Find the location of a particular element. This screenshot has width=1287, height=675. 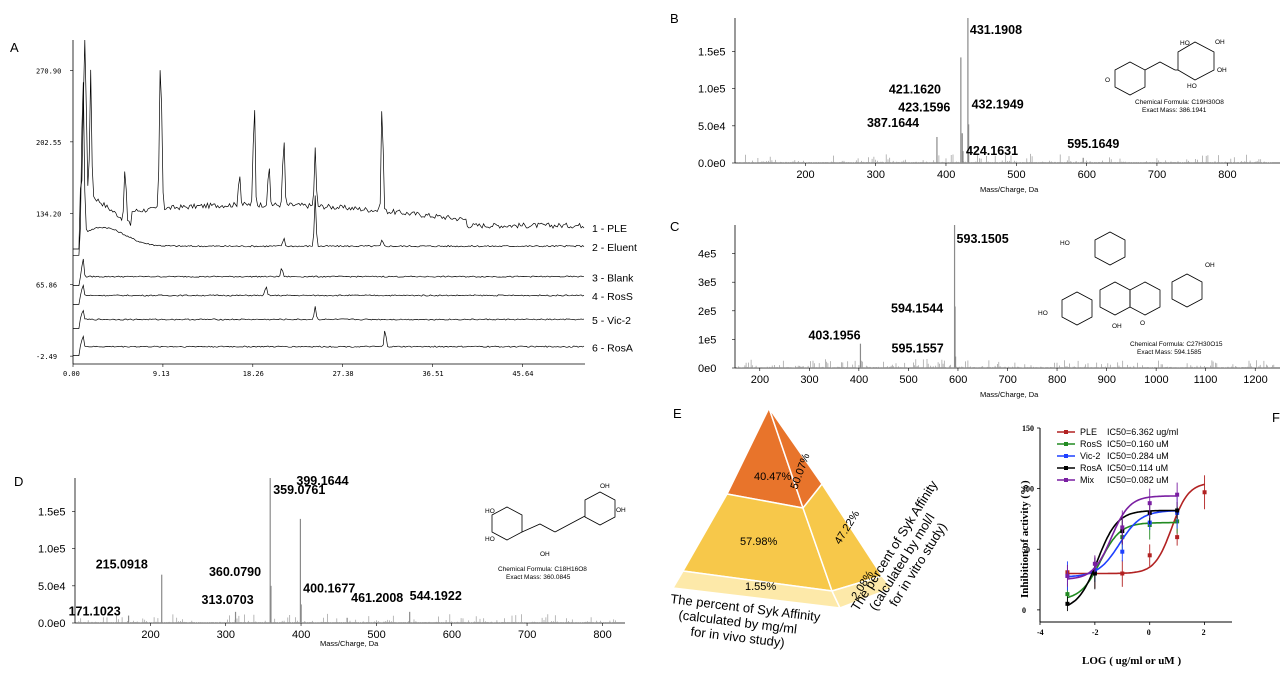

trace-label-5: 5 - Vic-2 is located at coordinates (611, 321).